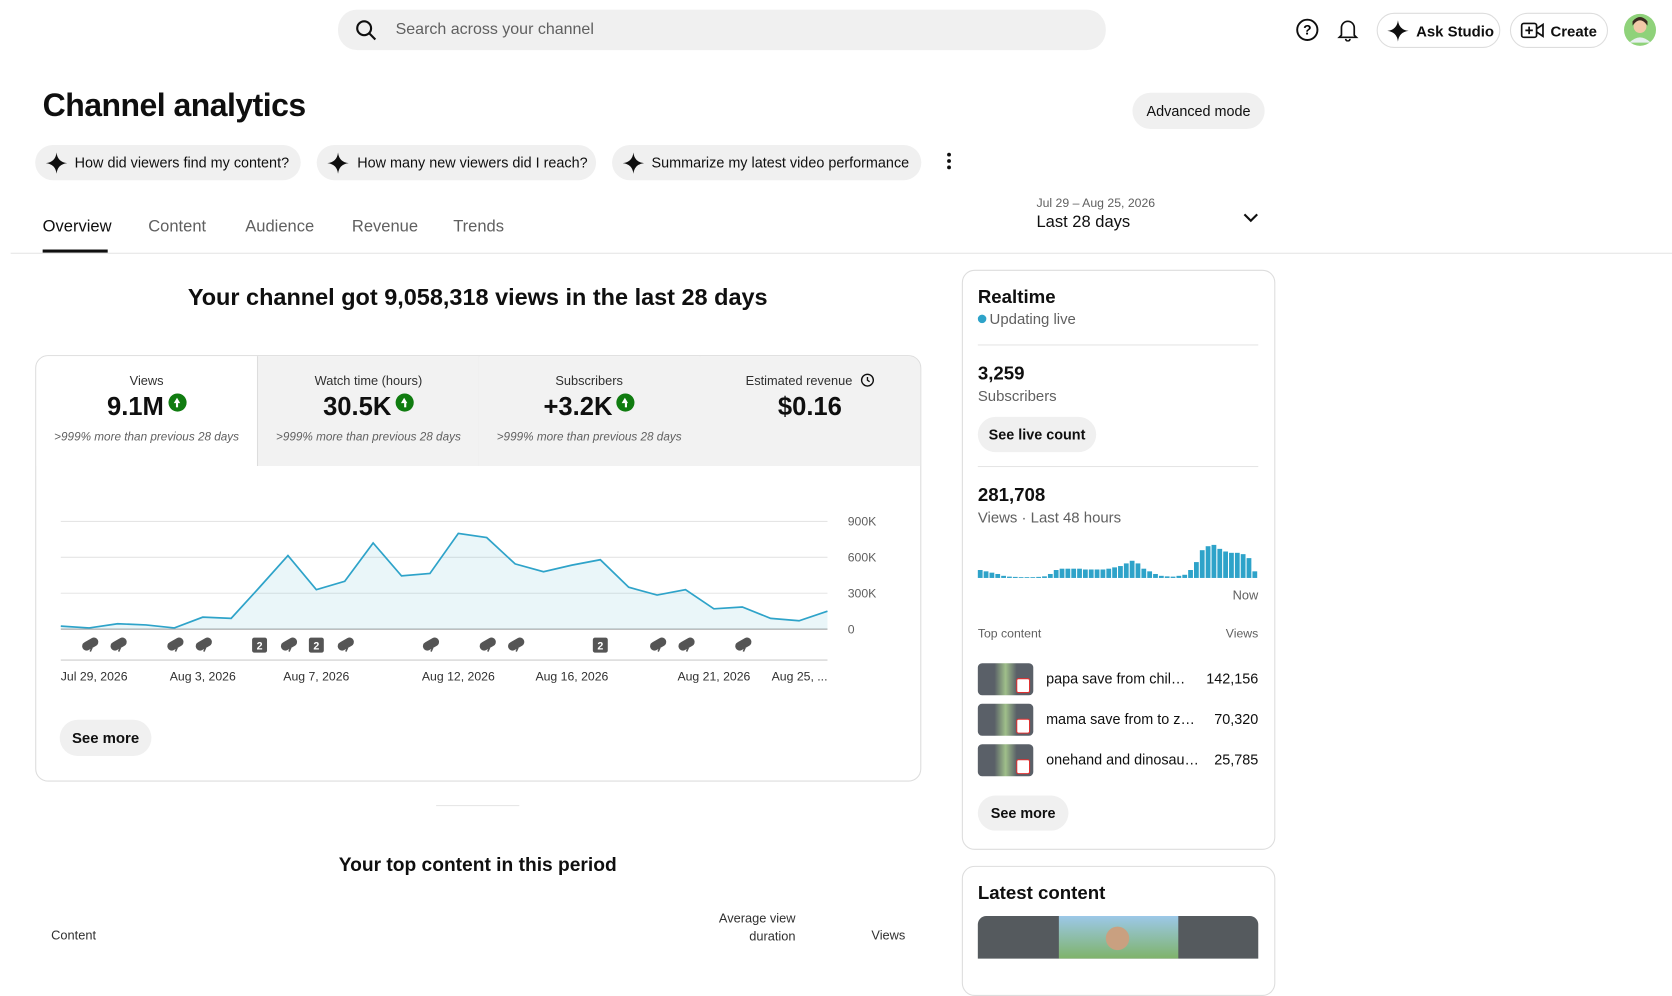  I want to click on advanced-mode-button: Advanced mode, so click(1198, 111).